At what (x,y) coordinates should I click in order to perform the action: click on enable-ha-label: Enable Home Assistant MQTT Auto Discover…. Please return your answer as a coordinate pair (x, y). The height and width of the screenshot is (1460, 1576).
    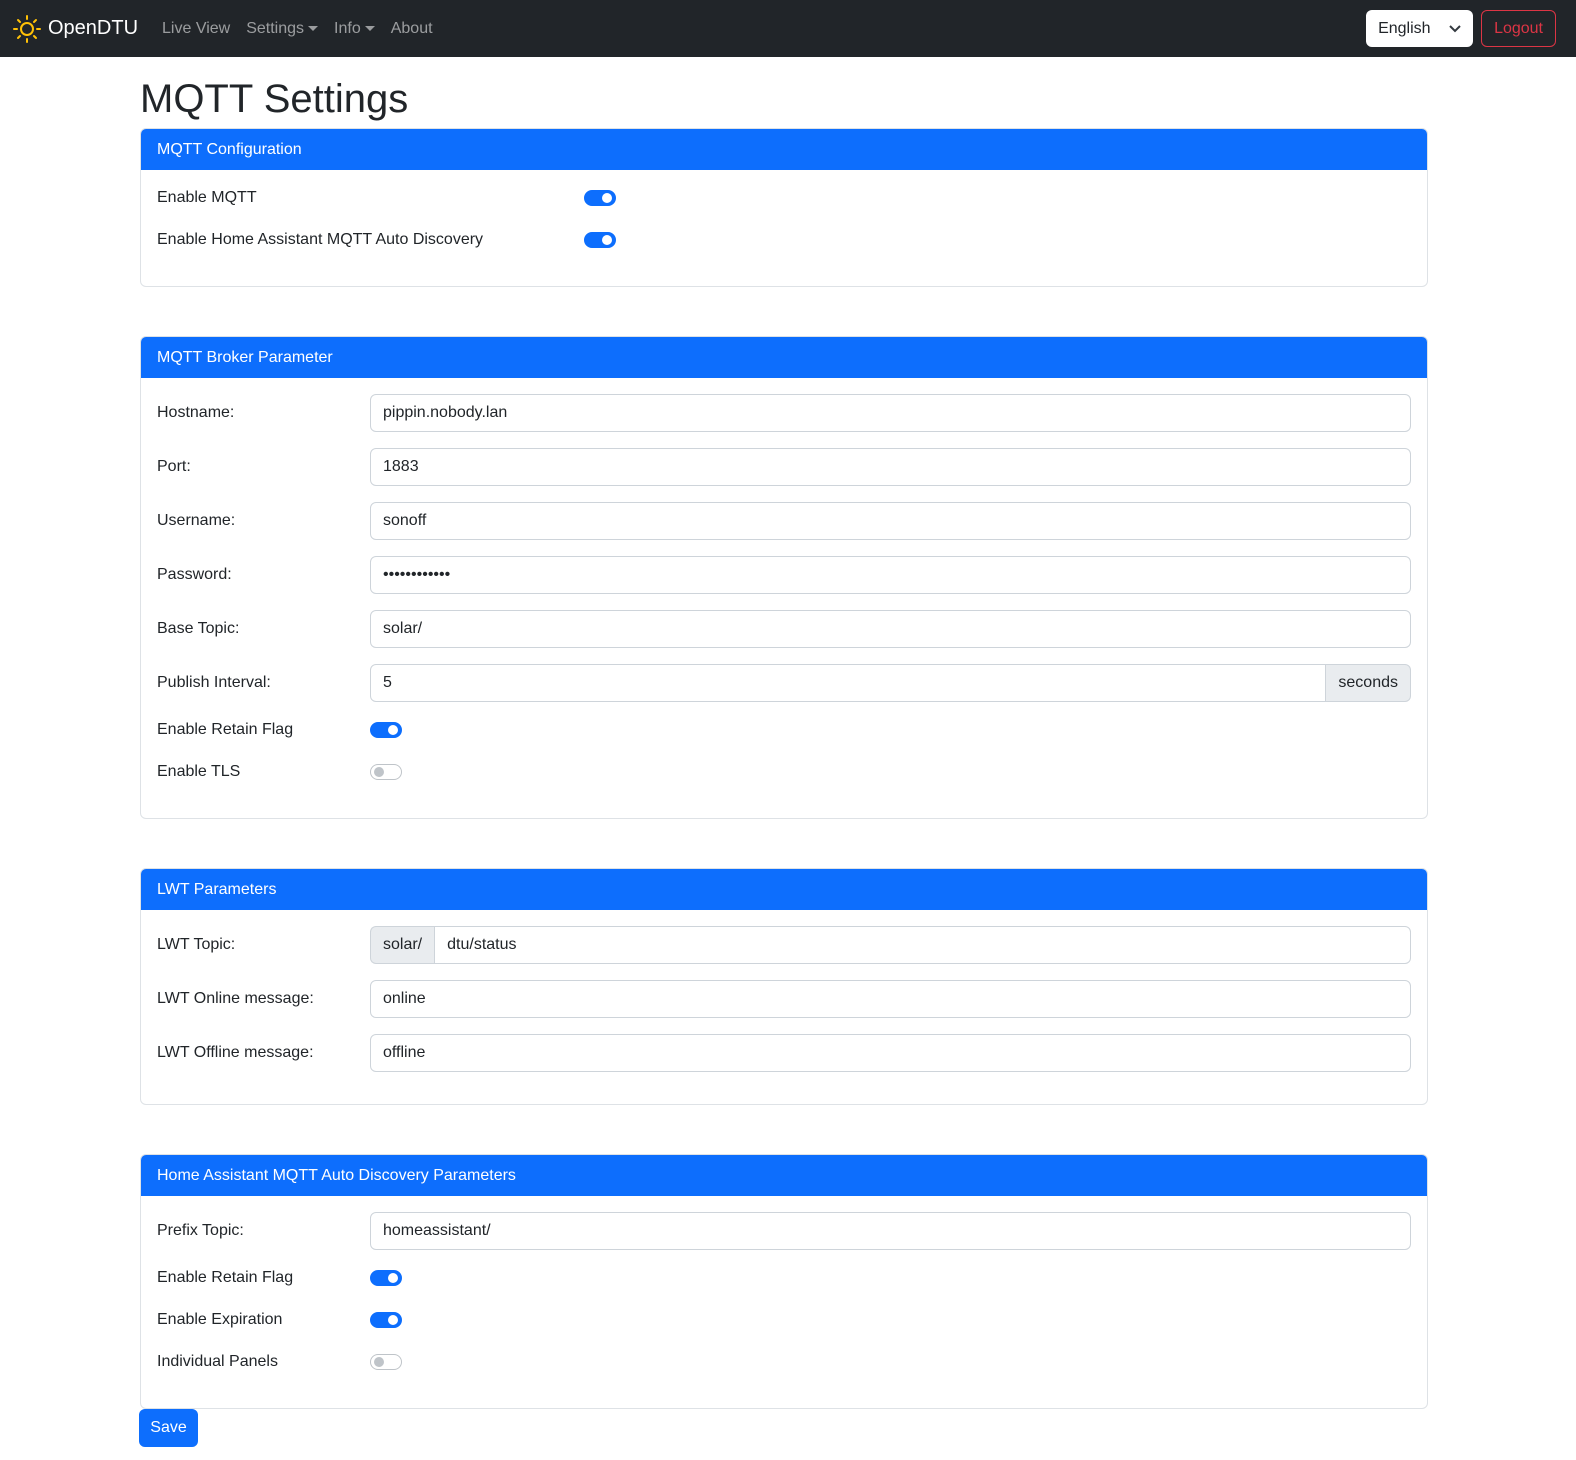
    Looking at the image, I should click on (320, 239).